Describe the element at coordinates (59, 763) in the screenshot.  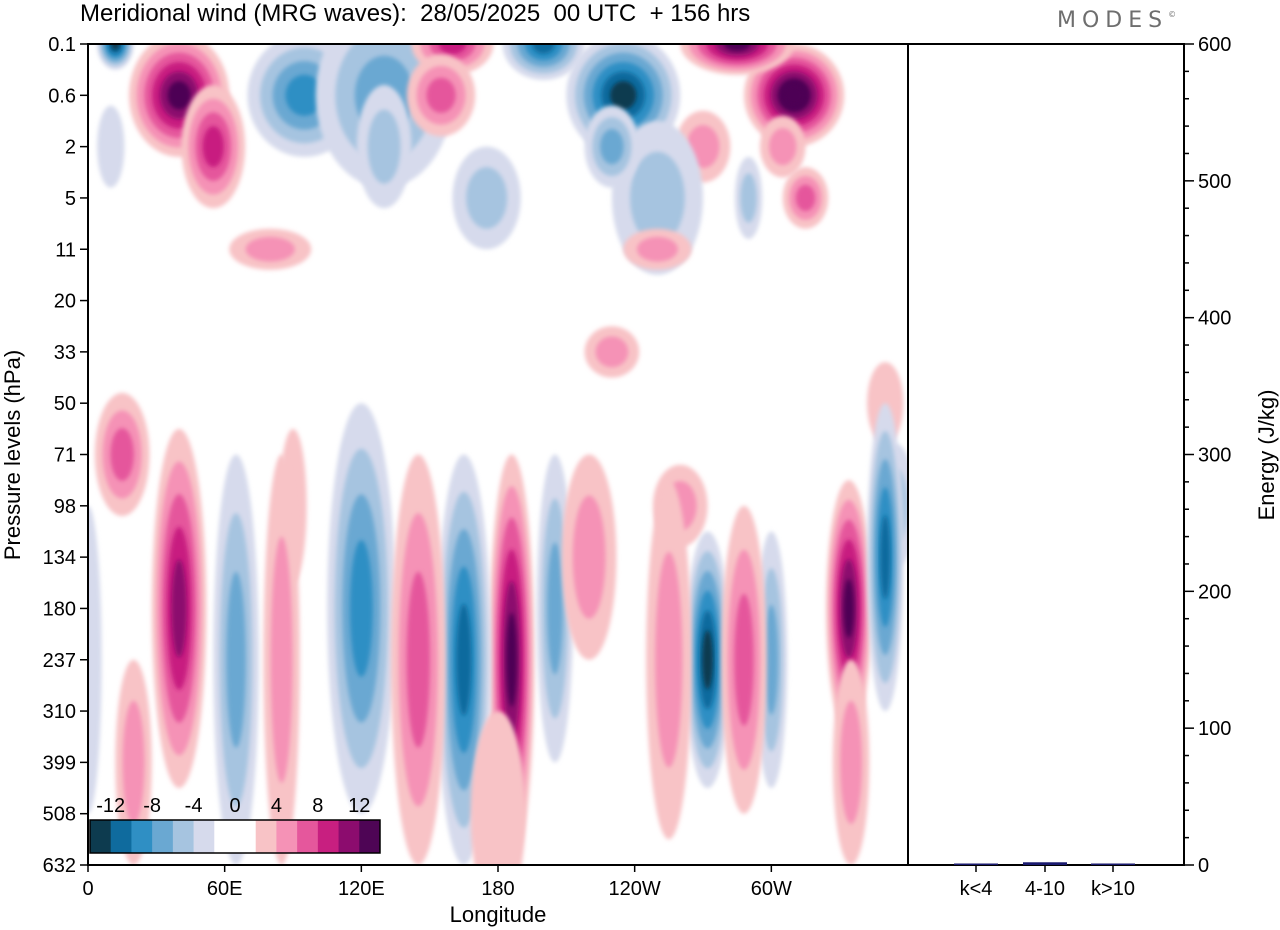
I see `pressure-tick-label: 399` at that location.